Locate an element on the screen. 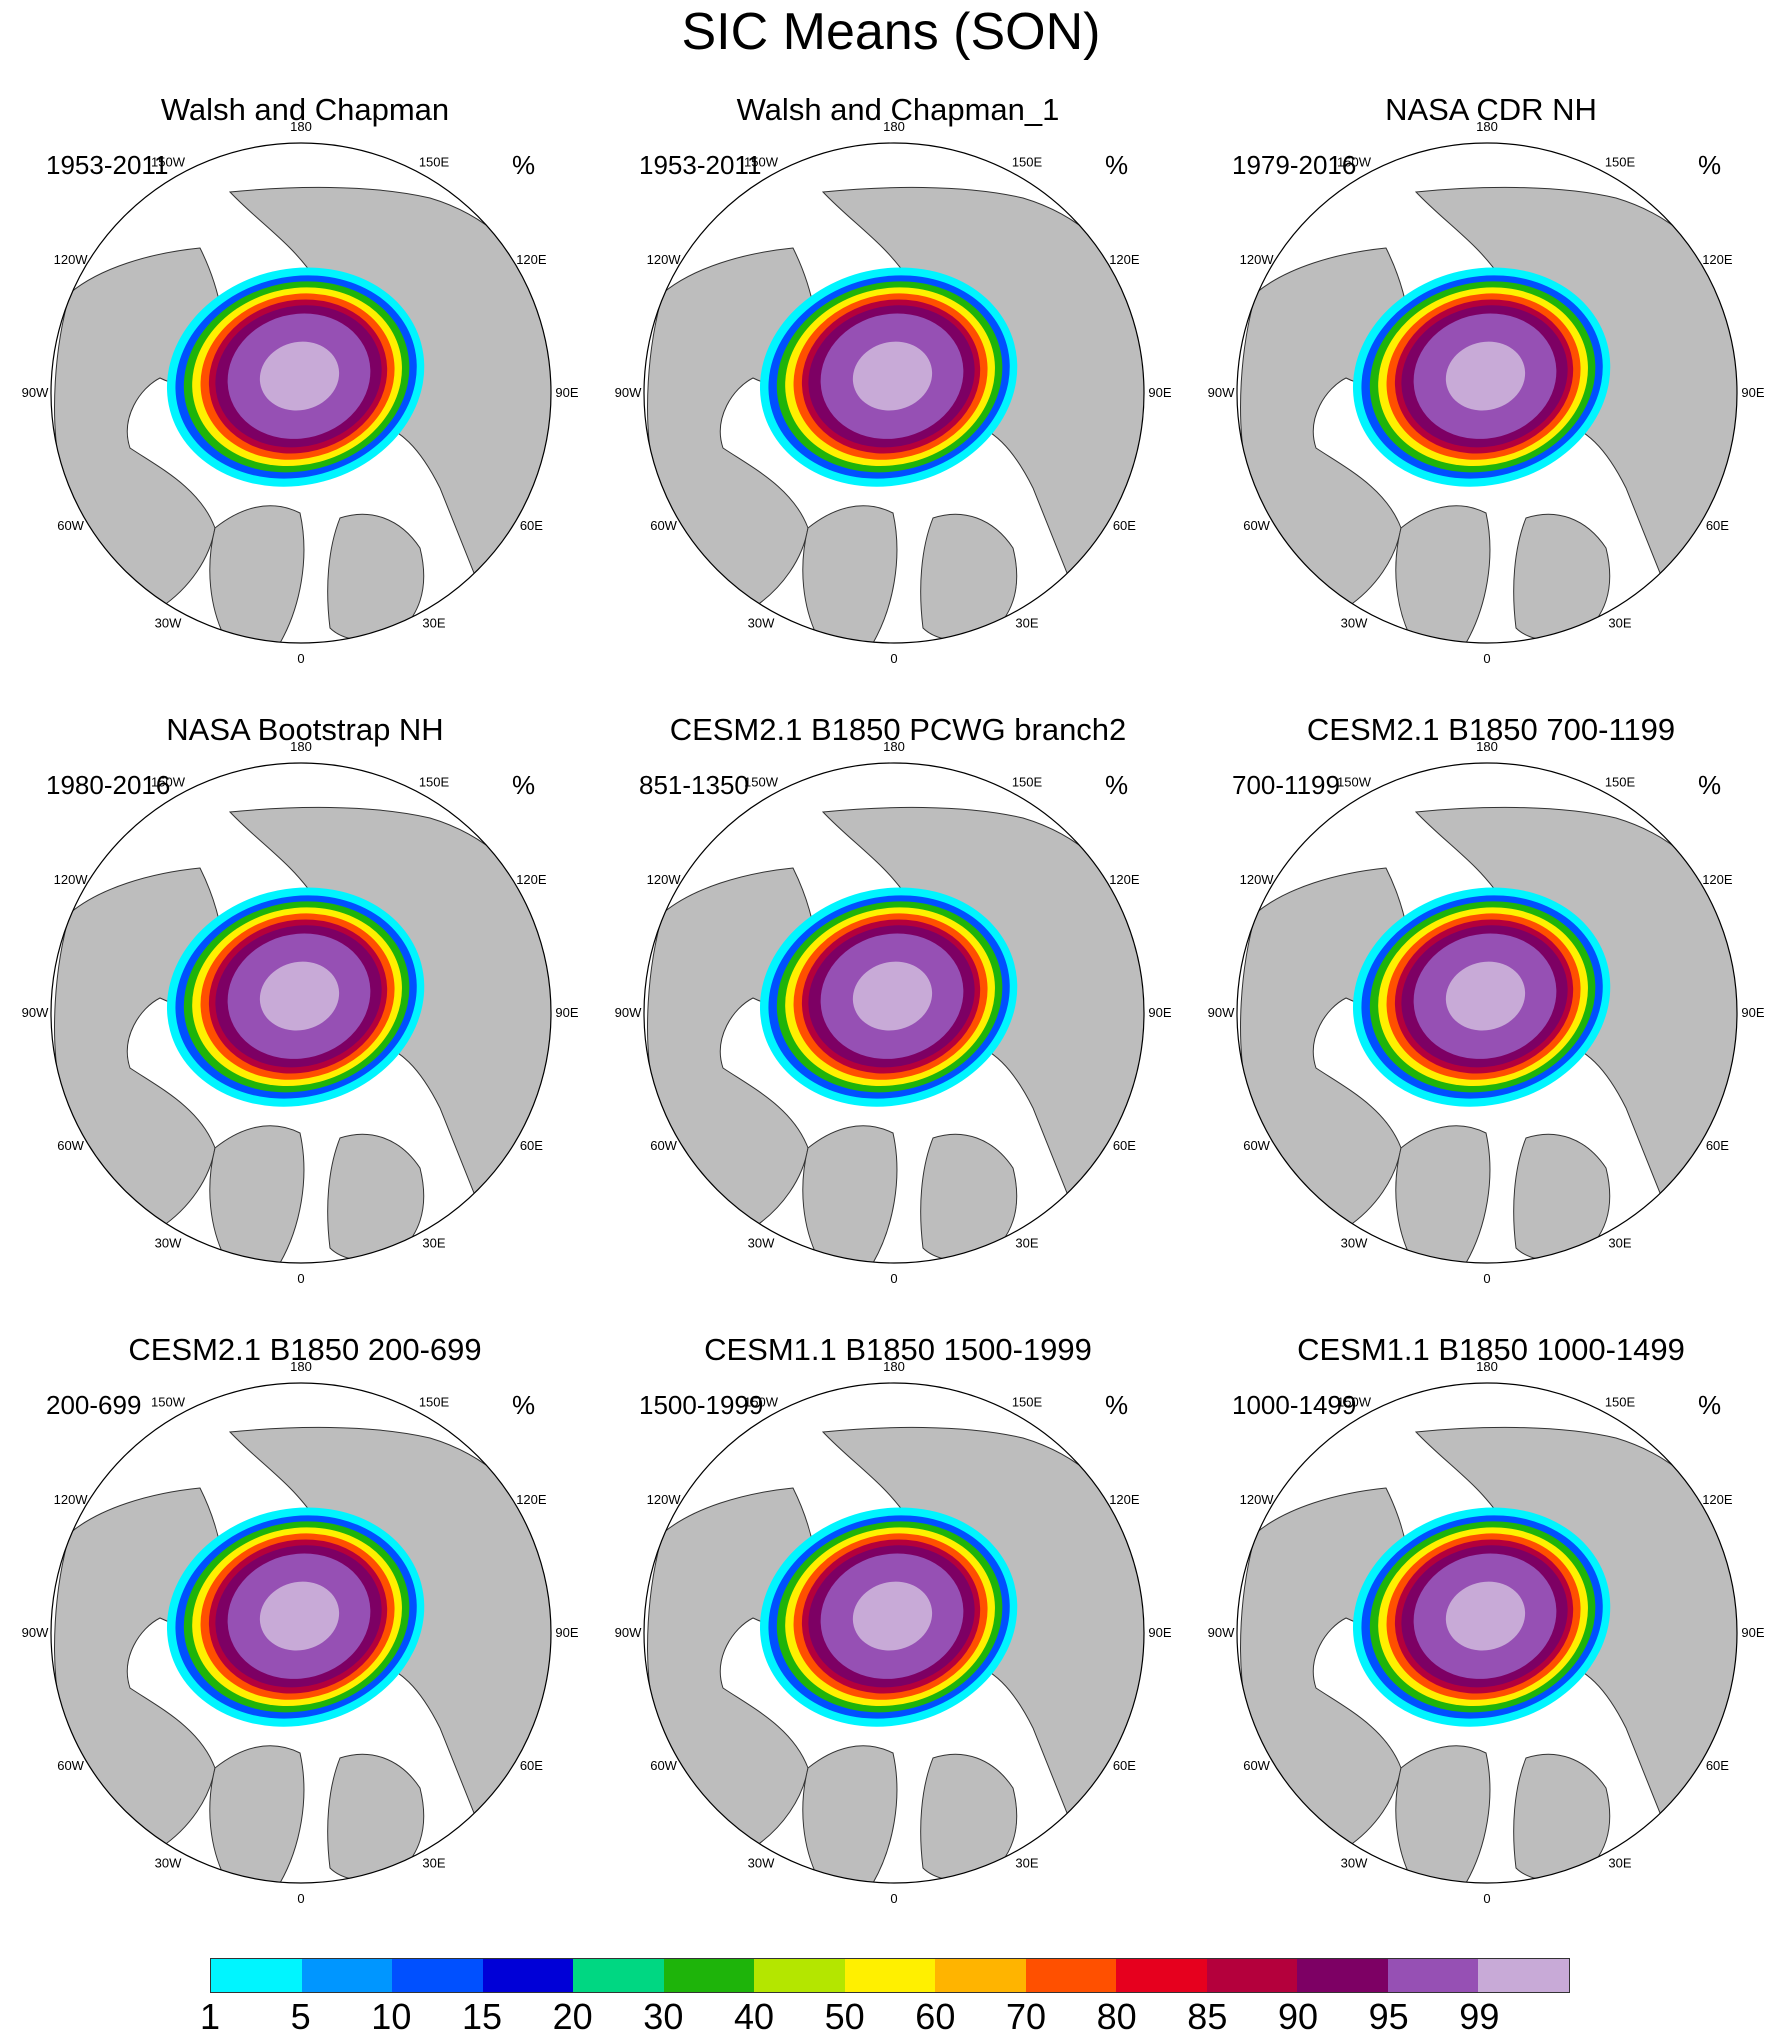  colorbar-label: 95 is located at coordinates (1388, 2016).